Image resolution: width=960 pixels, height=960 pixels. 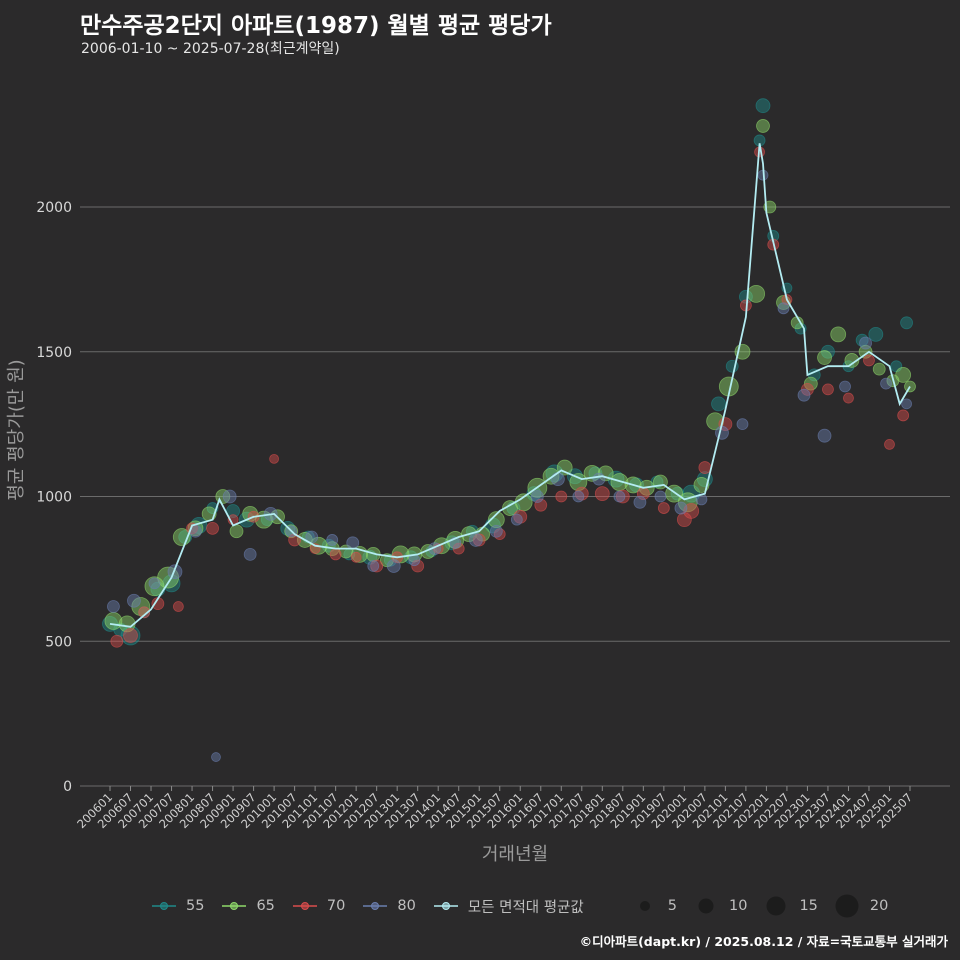 I want to click on legend-label-average: 모든 면적대 평균값, so click(x=525, y=907).